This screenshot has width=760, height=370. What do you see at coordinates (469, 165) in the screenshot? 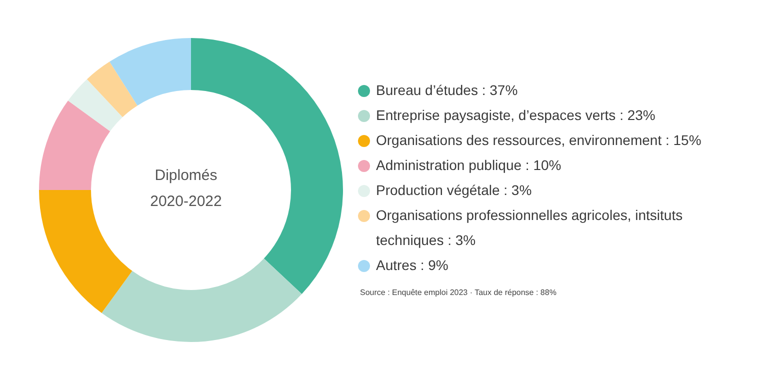
I see `legend-label: Administration publique : 10%` at bounding box center [469, 165].